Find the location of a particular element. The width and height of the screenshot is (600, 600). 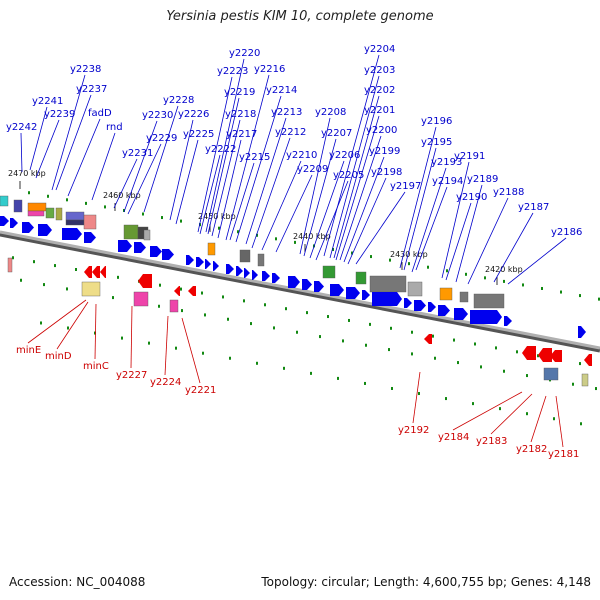

gene-label-y2183: y2183 is located at coordinates (491, 441).